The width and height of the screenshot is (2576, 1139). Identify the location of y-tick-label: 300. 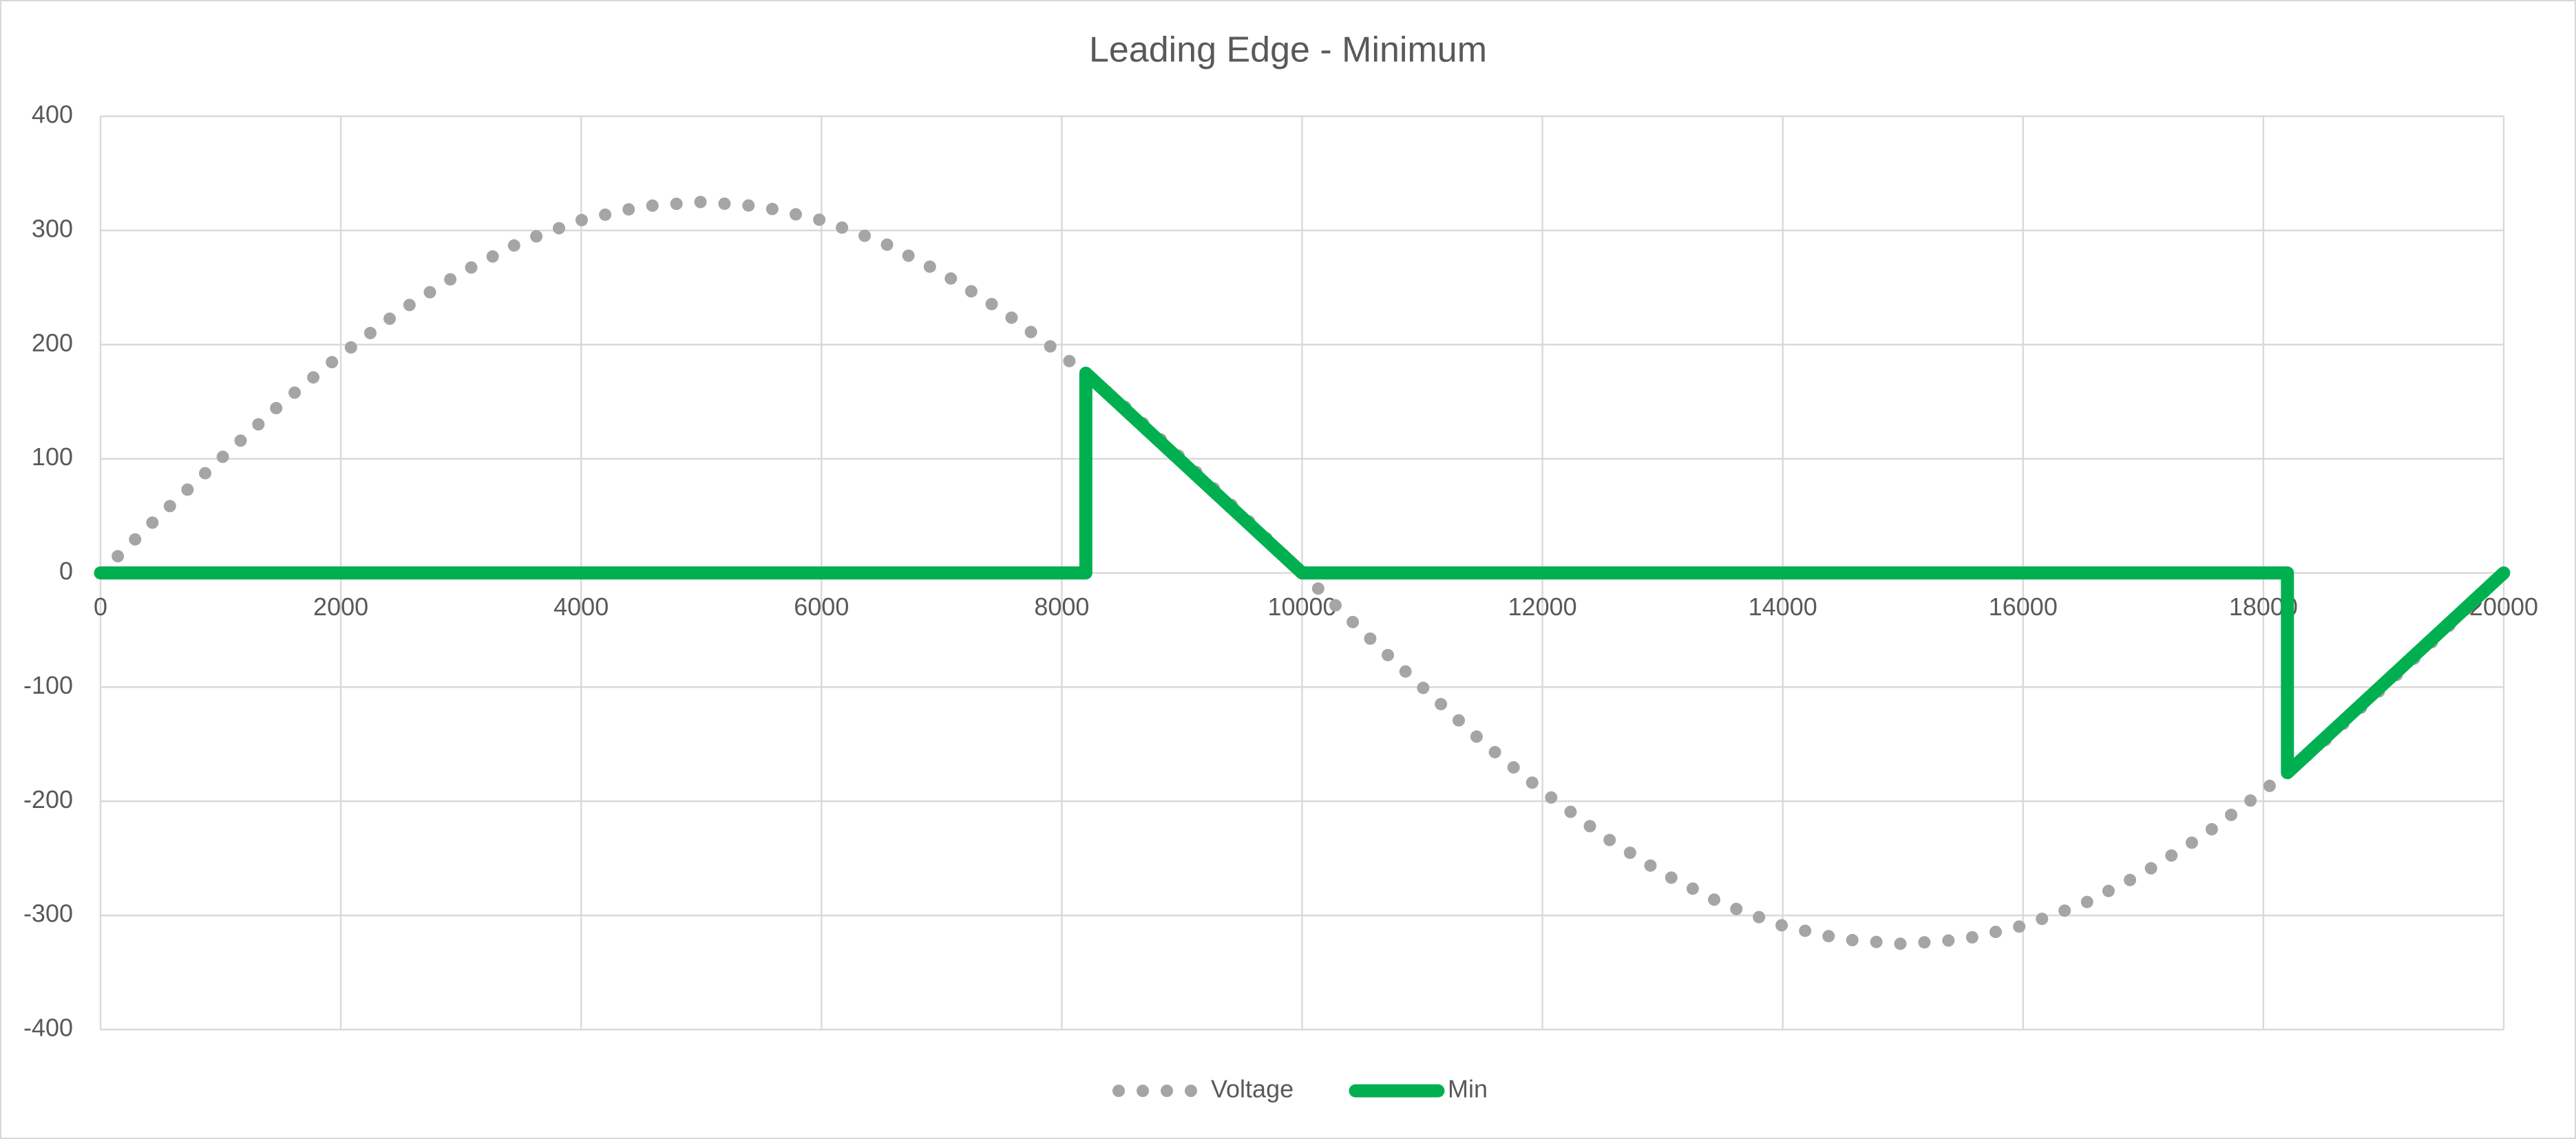
(53, 228).